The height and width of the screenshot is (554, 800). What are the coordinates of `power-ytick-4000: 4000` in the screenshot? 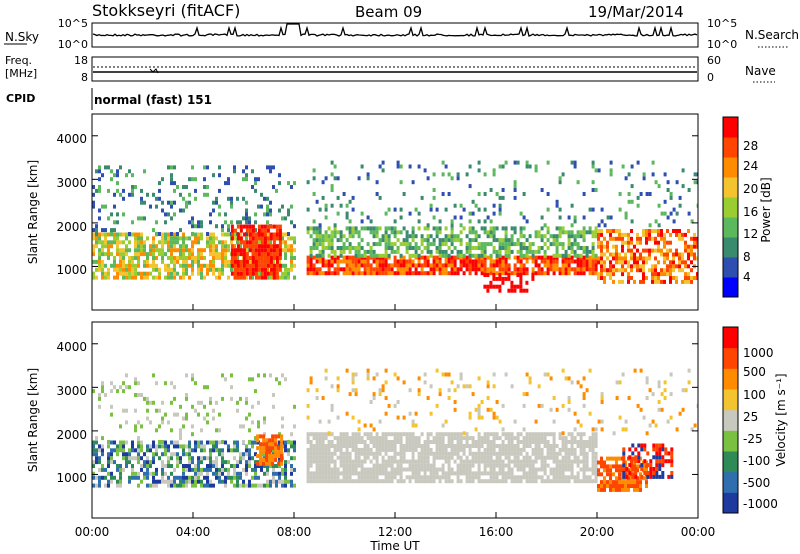 It's located at (71, 139).